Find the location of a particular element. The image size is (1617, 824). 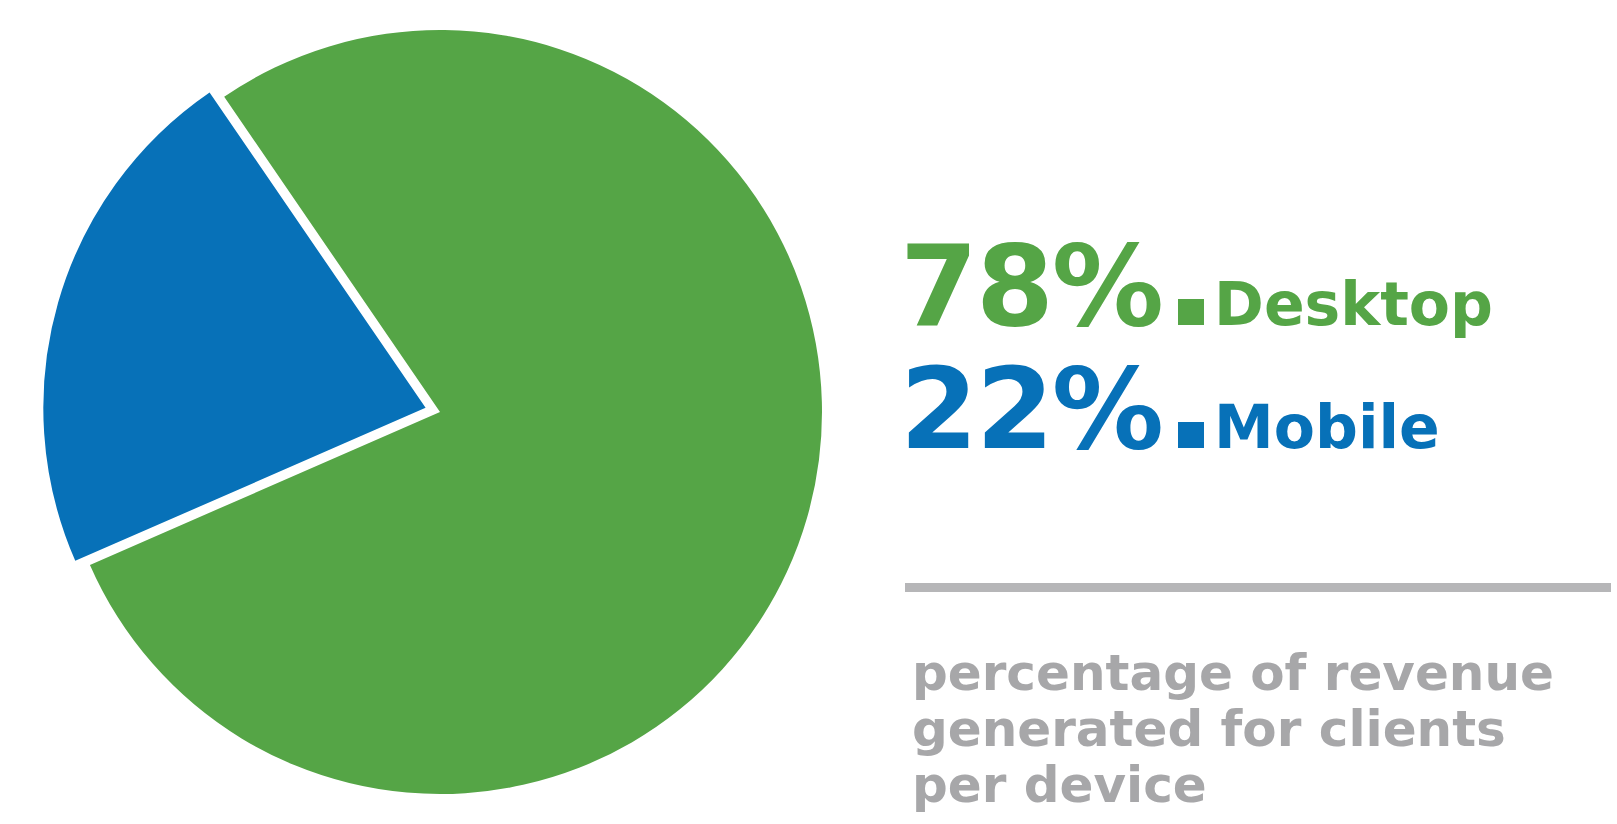

legend-label: Desktop is located at coordinates (1354, 304).